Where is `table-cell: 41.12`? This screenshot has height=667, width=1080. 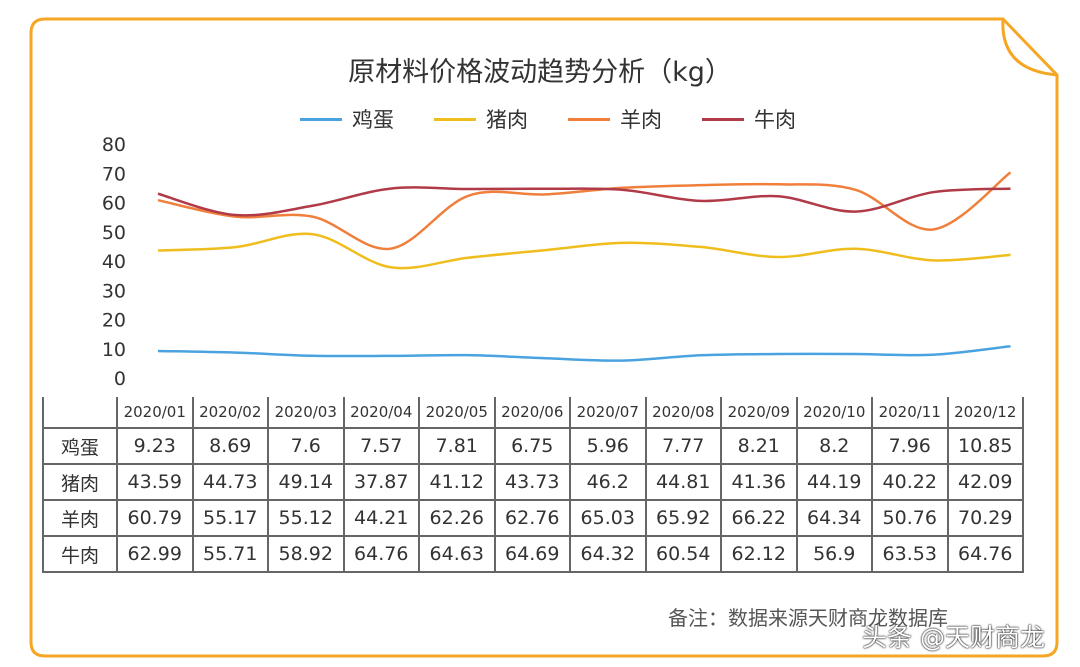
table-cell: 41.12 is located at coordinates (457, 482).